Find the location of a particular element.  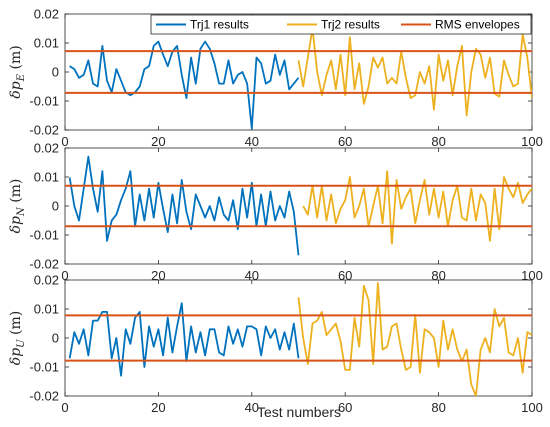

y-axis-label: δpN (m) is located at coordinates (17, 206).